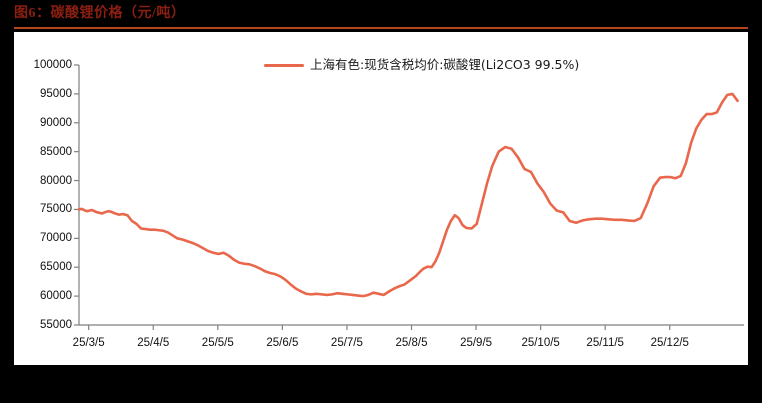  What do you see at coordinates (100, 13) in the screenshot?
I see `page-title: 图6：碳酸锂价格（元/吨）` at bounding box center [100, 13].